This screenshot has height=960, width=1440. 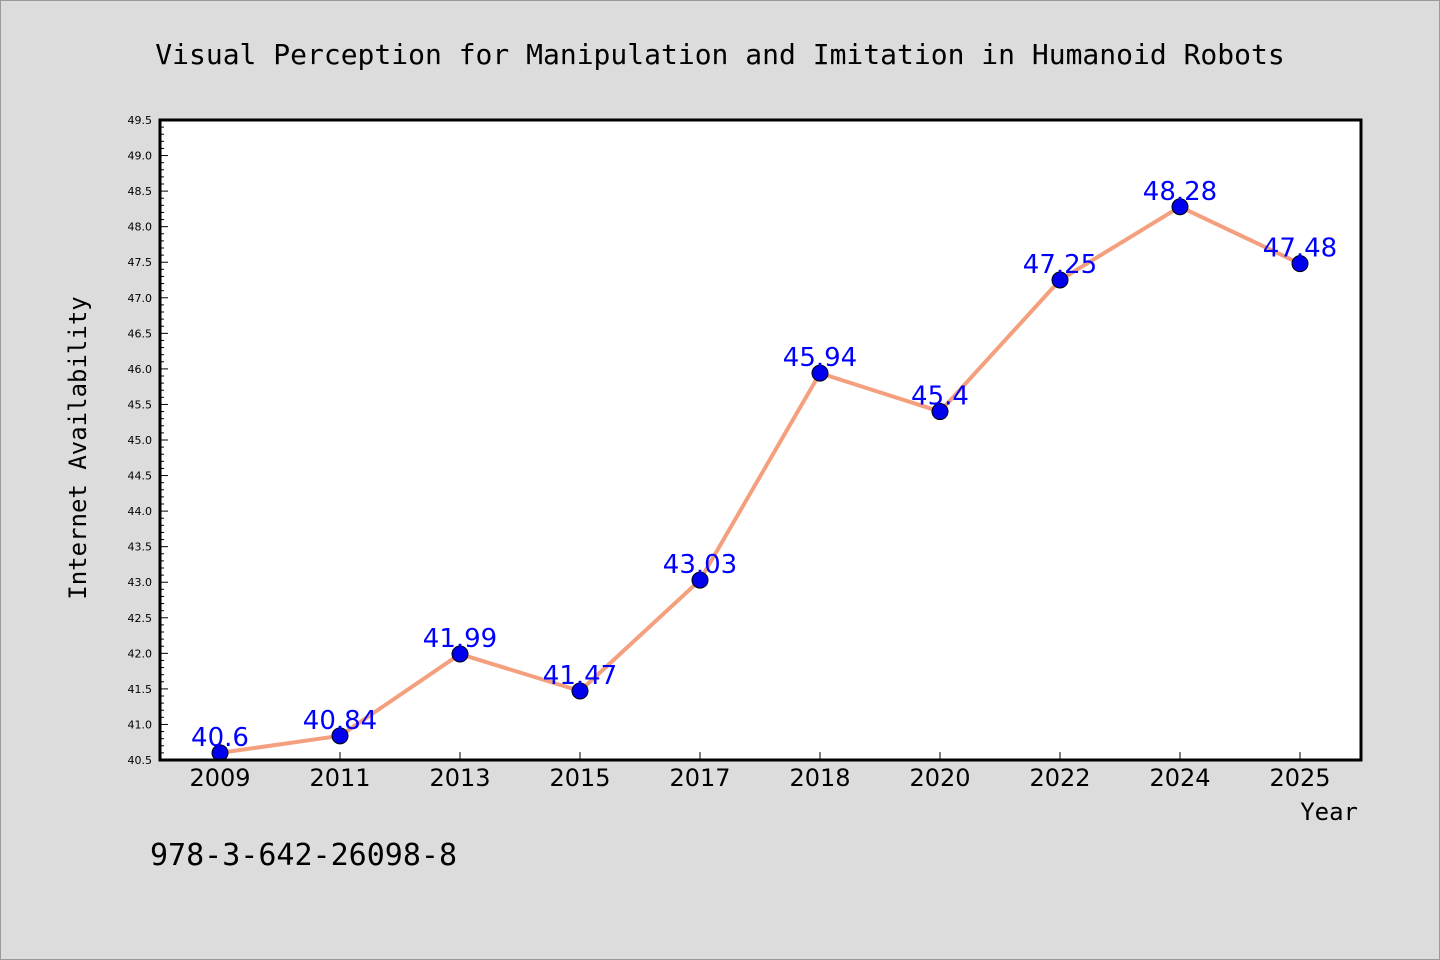 I want to click on data-label: 41.47, so click(x=580, y=676).